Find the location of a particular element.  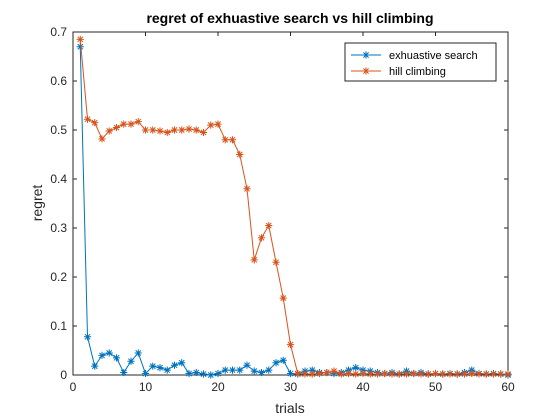

y-tick-label: 0.6 is located at coordinates (58, 81).